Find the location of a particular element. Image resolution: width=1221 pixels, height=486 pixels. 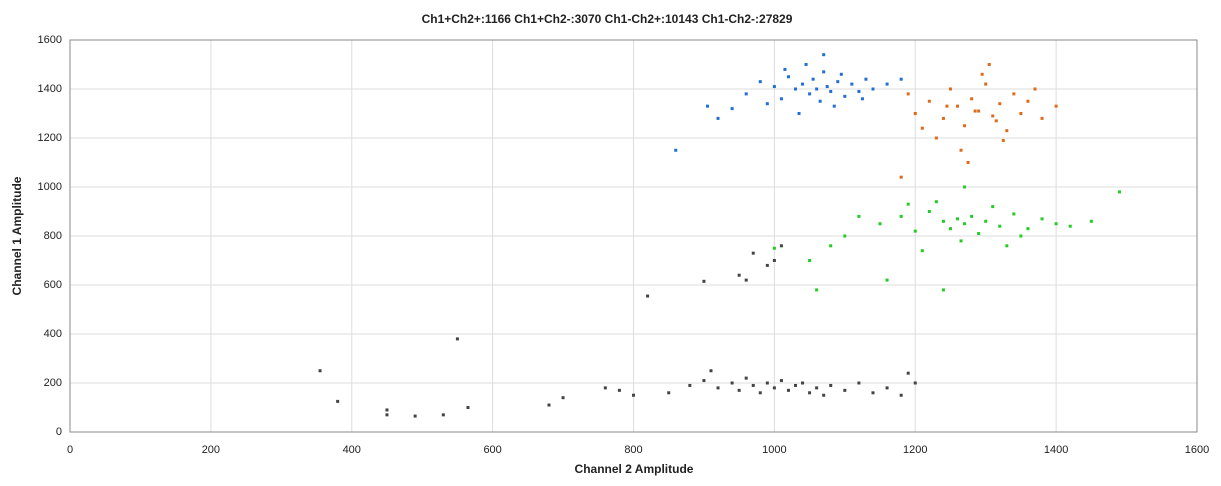

y-tick-label: 200 is located at coordinates (53, 383).